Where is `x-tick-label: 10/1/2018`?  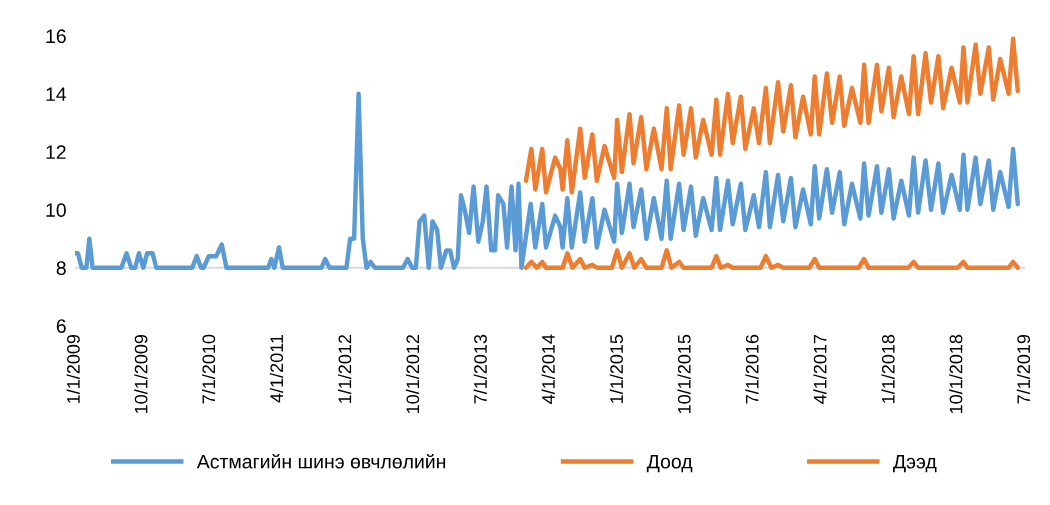 x-tick-label: 10/1/2018 is located at coordinates (956, 373).